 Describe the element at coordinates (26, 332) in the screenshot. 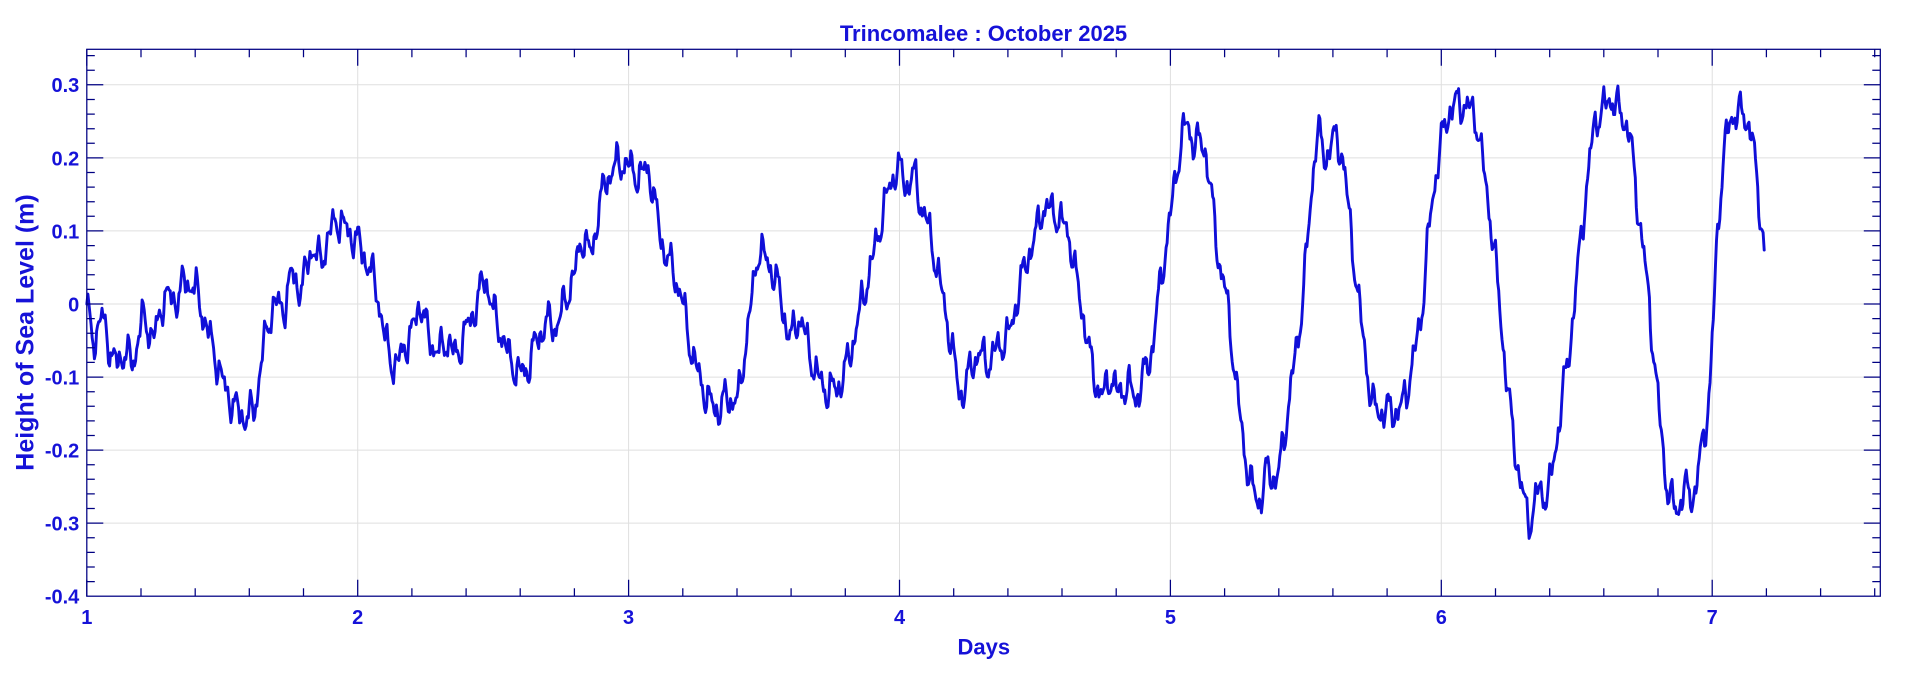

I see `svg-text: Height of Sea Level (m)` at that location.